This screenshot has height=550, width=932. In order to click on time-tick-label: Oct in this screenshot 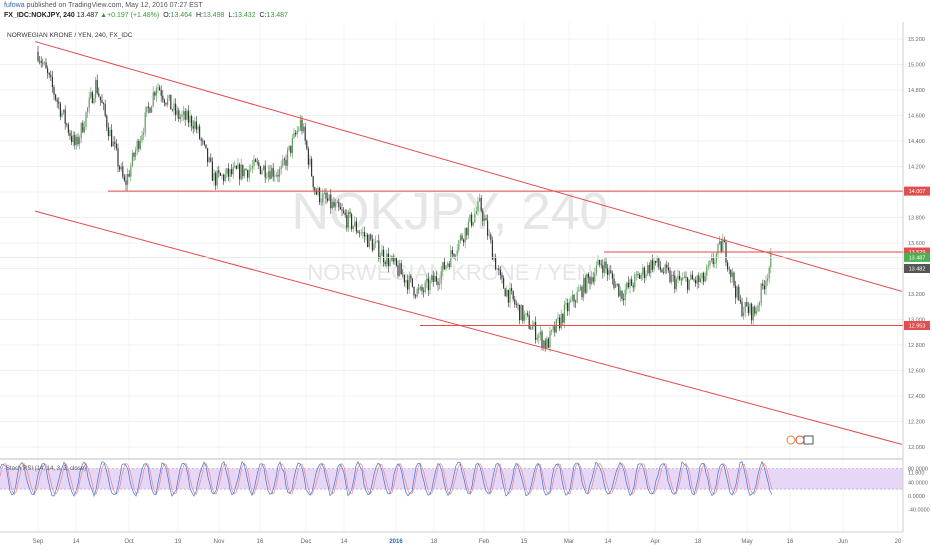, I will do `click(129, 542)`.